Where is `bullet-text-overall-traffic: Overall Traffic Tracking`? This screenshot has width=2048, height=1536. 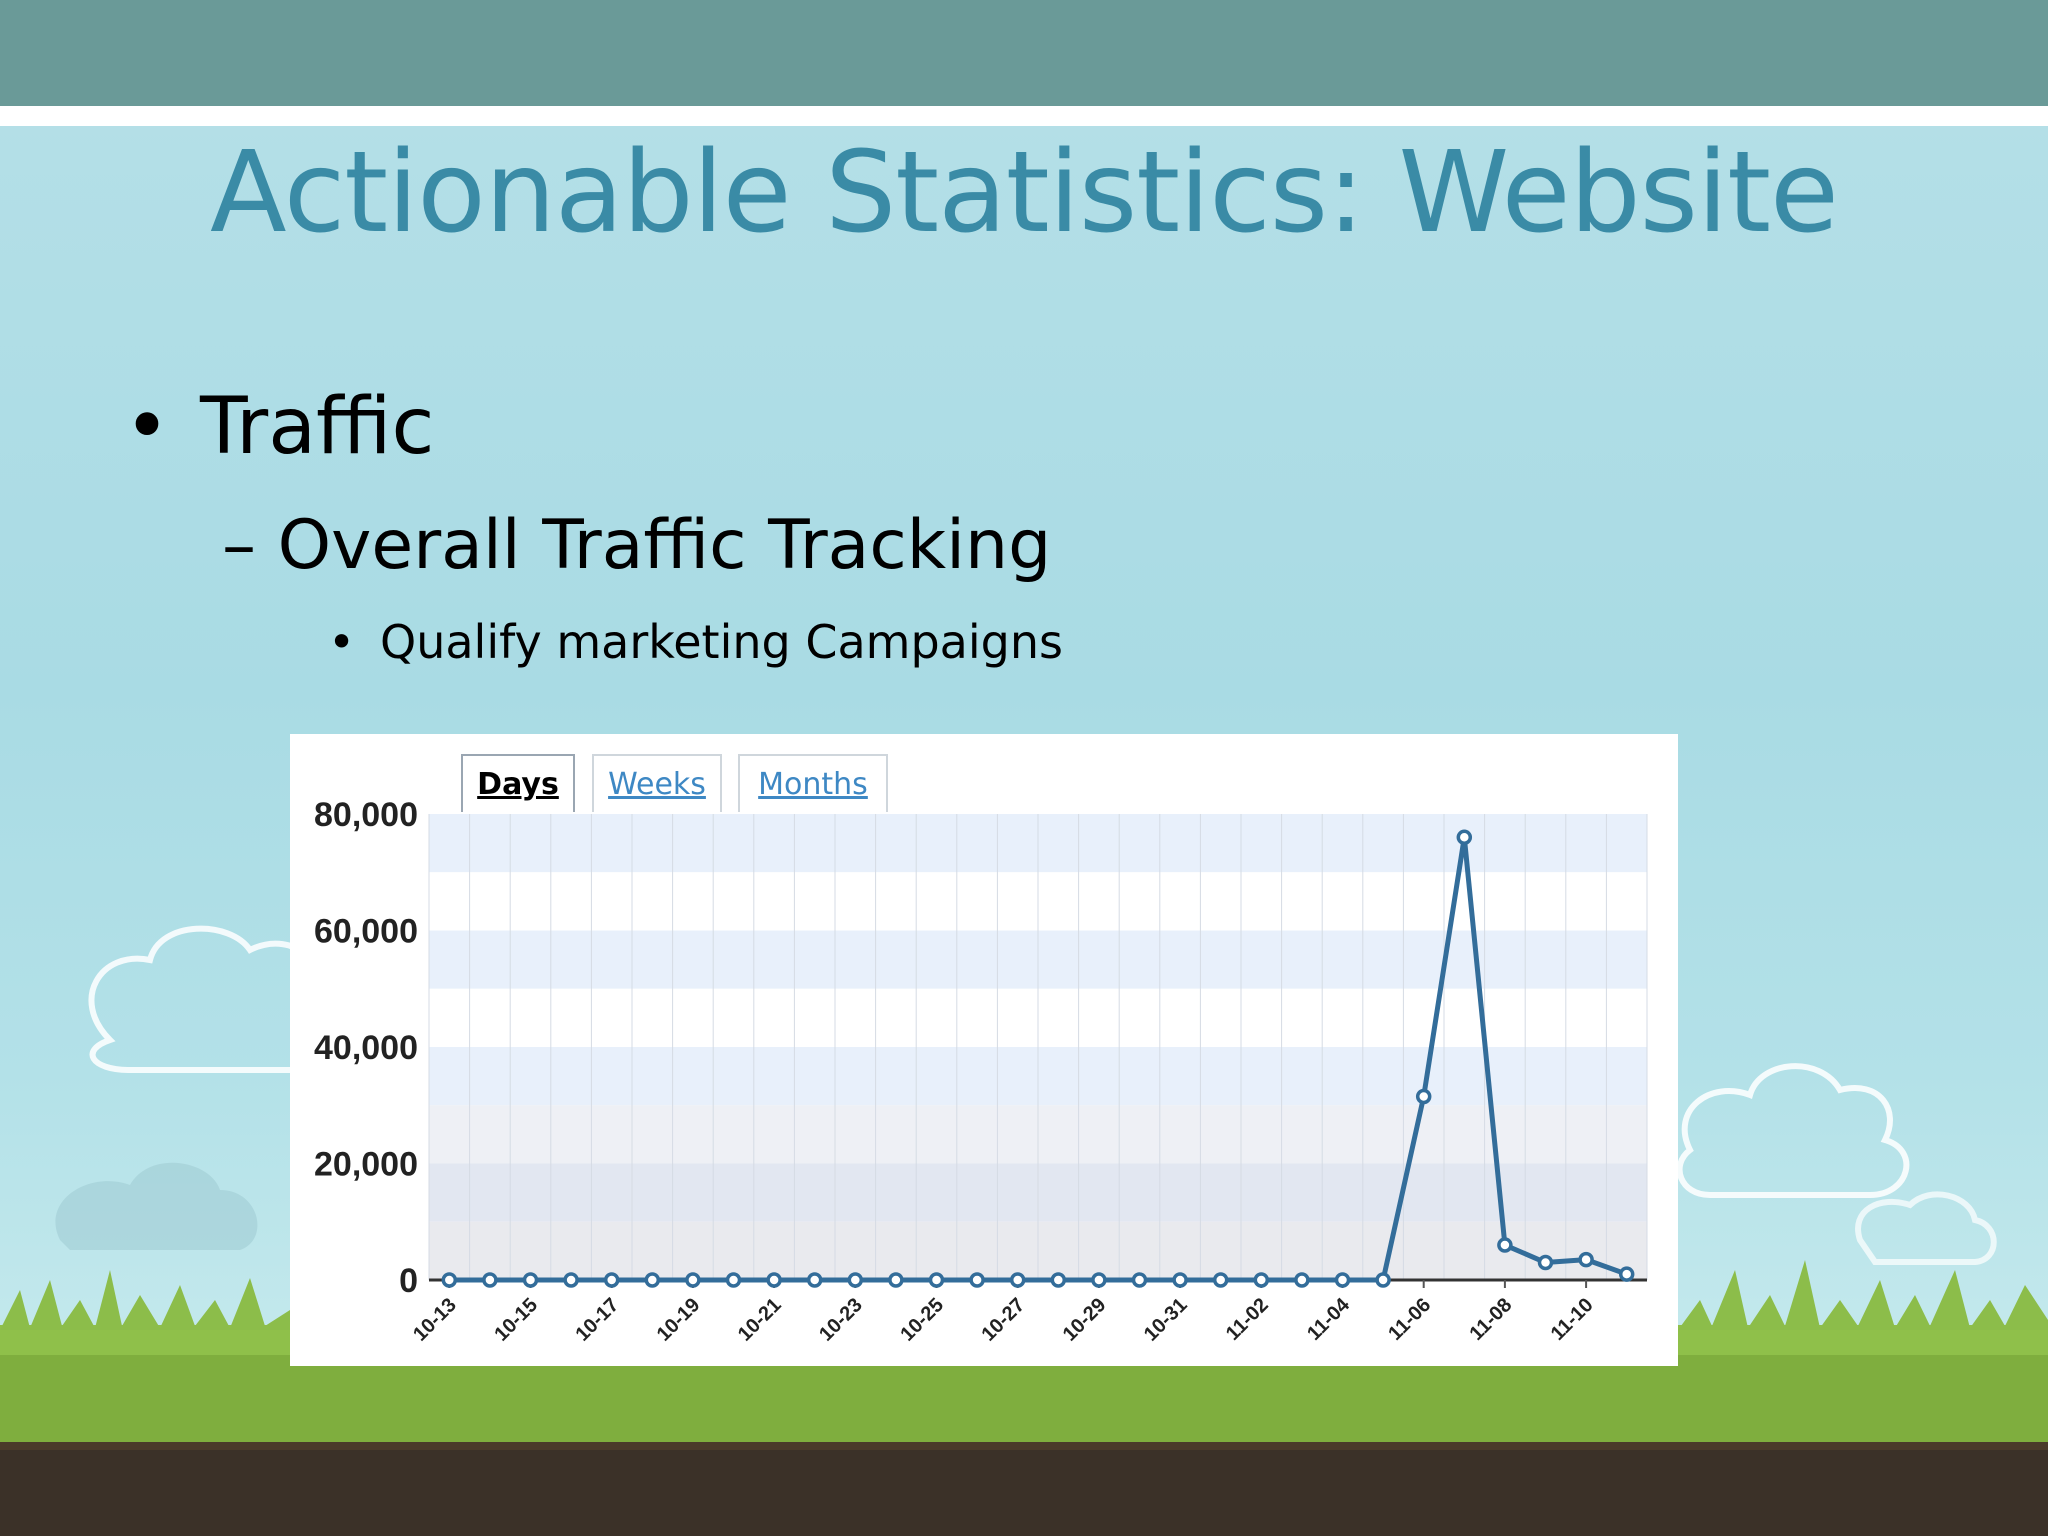 bullet-text-overall-traffic: Overall Traffic Tracking is located at coordinates (664, 545).